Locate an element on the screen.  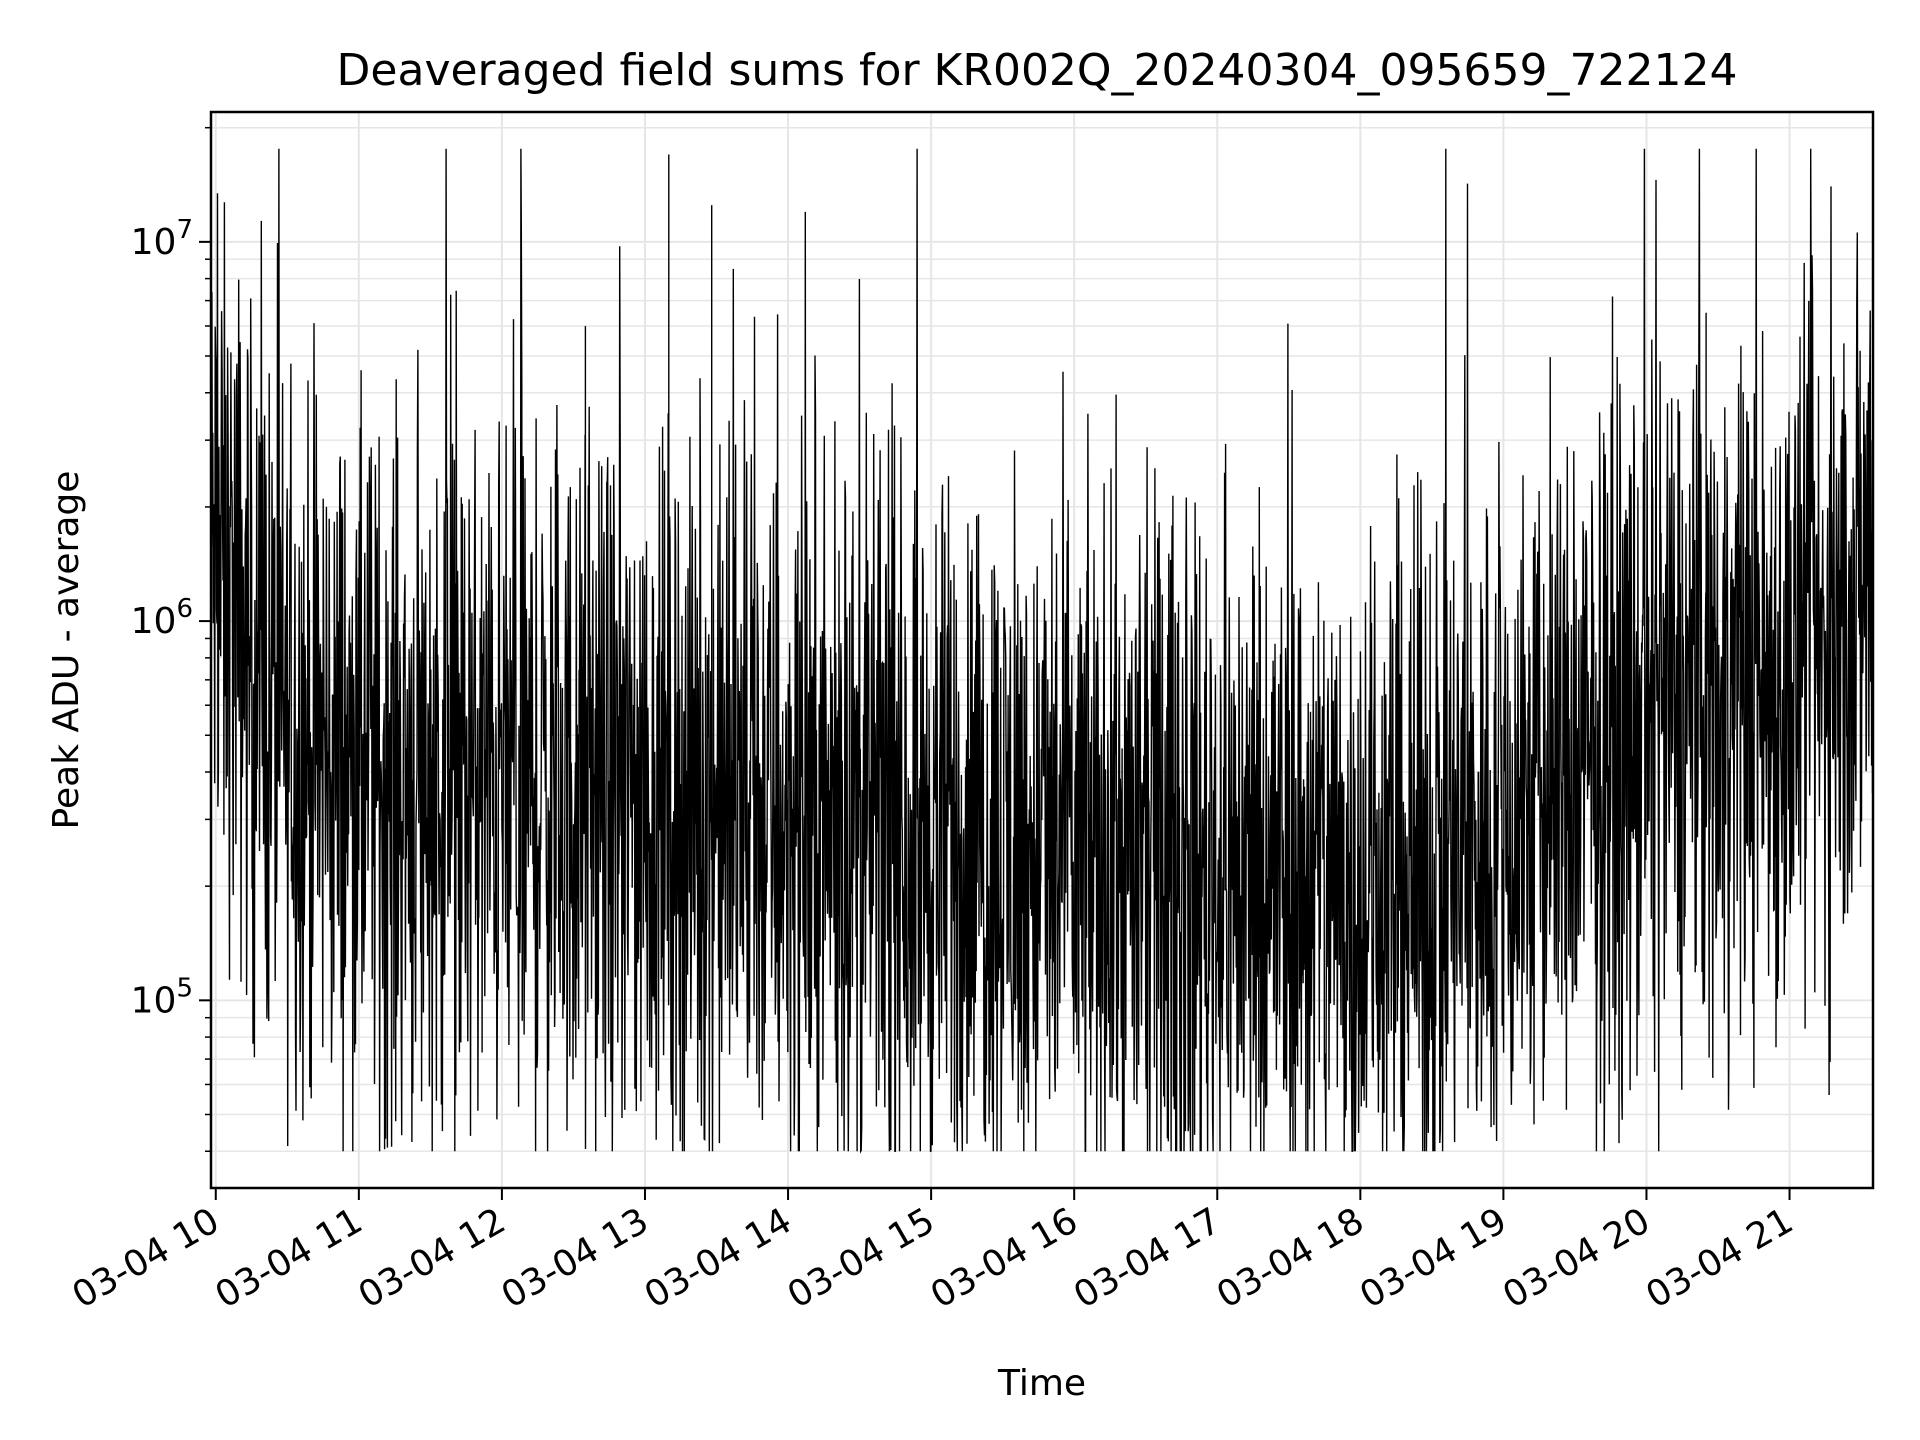
y-tick-label: 10⁵ is located at coordinates (162, 997).